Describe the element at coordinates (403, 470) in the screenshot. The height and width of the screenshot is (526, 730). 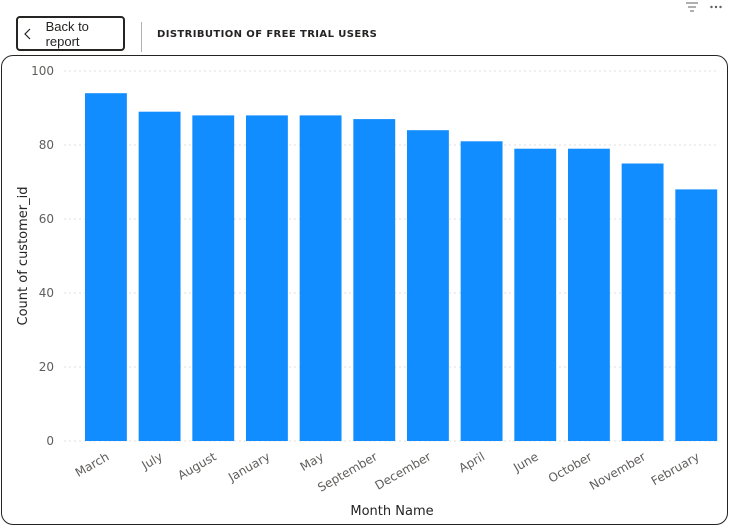
I see `x-tick-label: December` at that location.